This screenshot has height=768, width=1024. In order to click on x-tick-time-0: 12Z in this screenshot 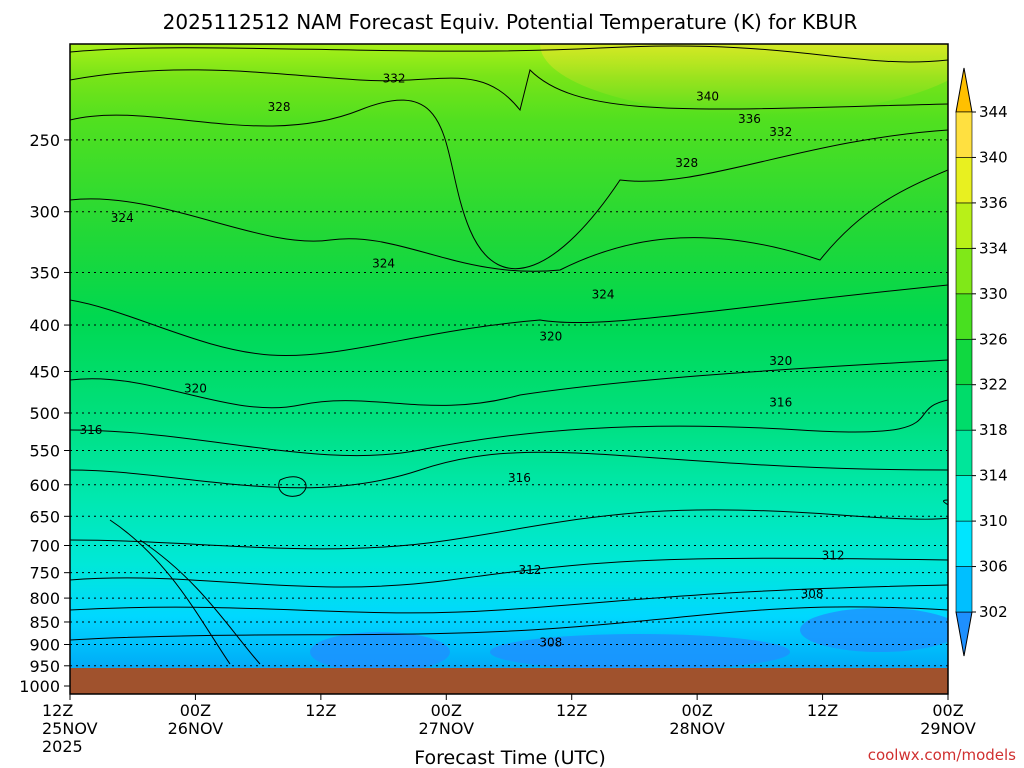, I will do `click(57, 710)`.